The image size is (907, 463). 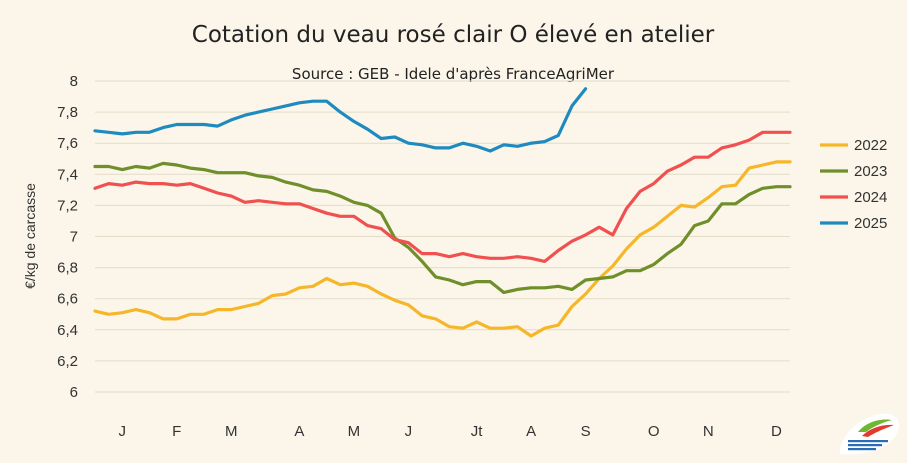 What do you see at coordinates (340, 120) in the screenshot?
I see `series-line-2025` at bounding box center [340, 120].